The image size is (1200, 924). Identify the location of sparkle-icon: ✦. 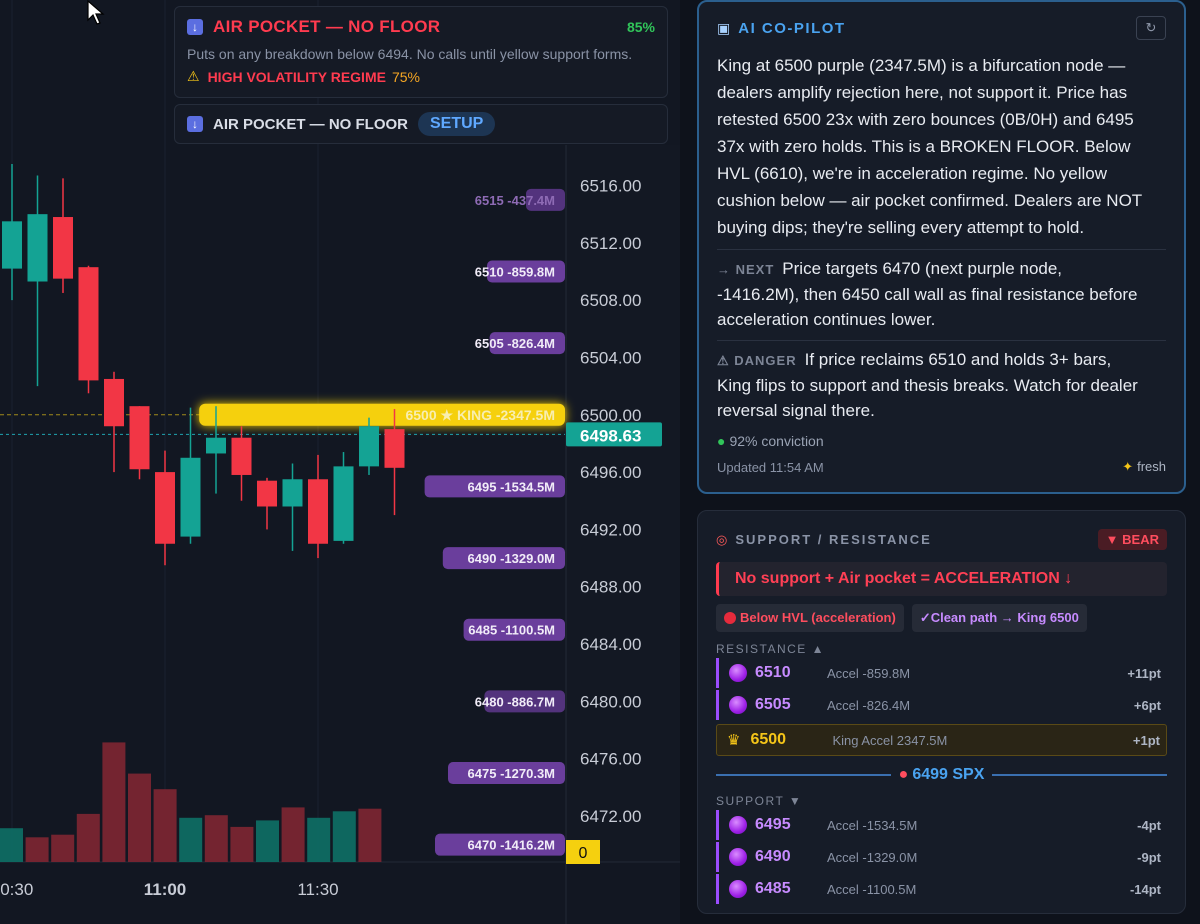
(1128, 466).